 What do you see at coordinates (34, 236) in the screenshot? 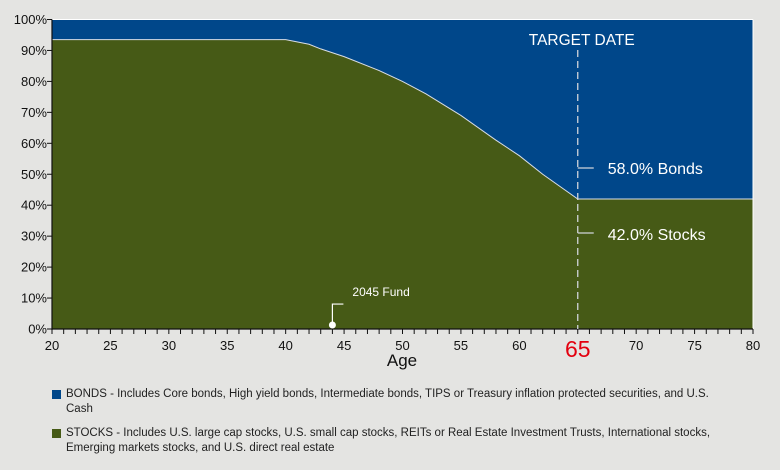
I see `y-tick-label: 30%` at bounding box center [34, 236].